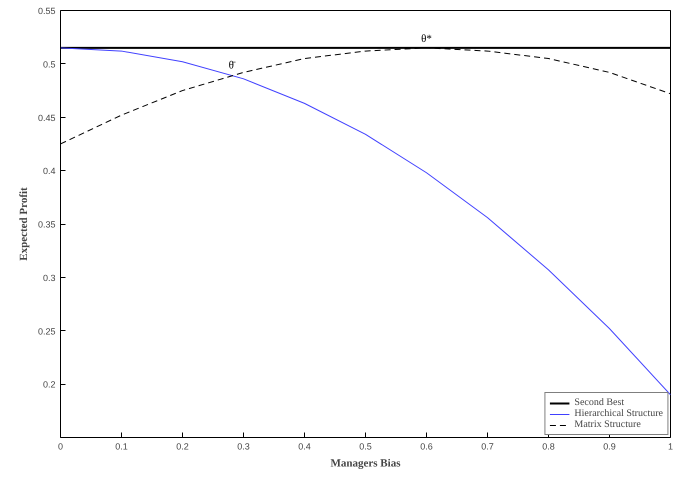 This screenshot has height=487, width=680. Describe the element at coordinates (243, 447) in the screenshot. I see `x-tick-label: 0.3` at that location.